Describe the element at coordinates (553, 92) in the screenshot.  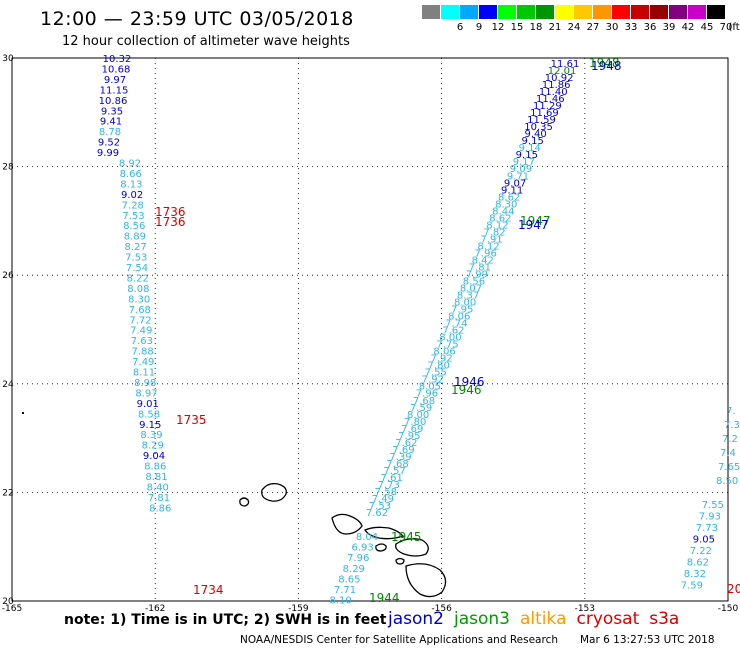
I see `wave-height-value: 11.40` at that location.